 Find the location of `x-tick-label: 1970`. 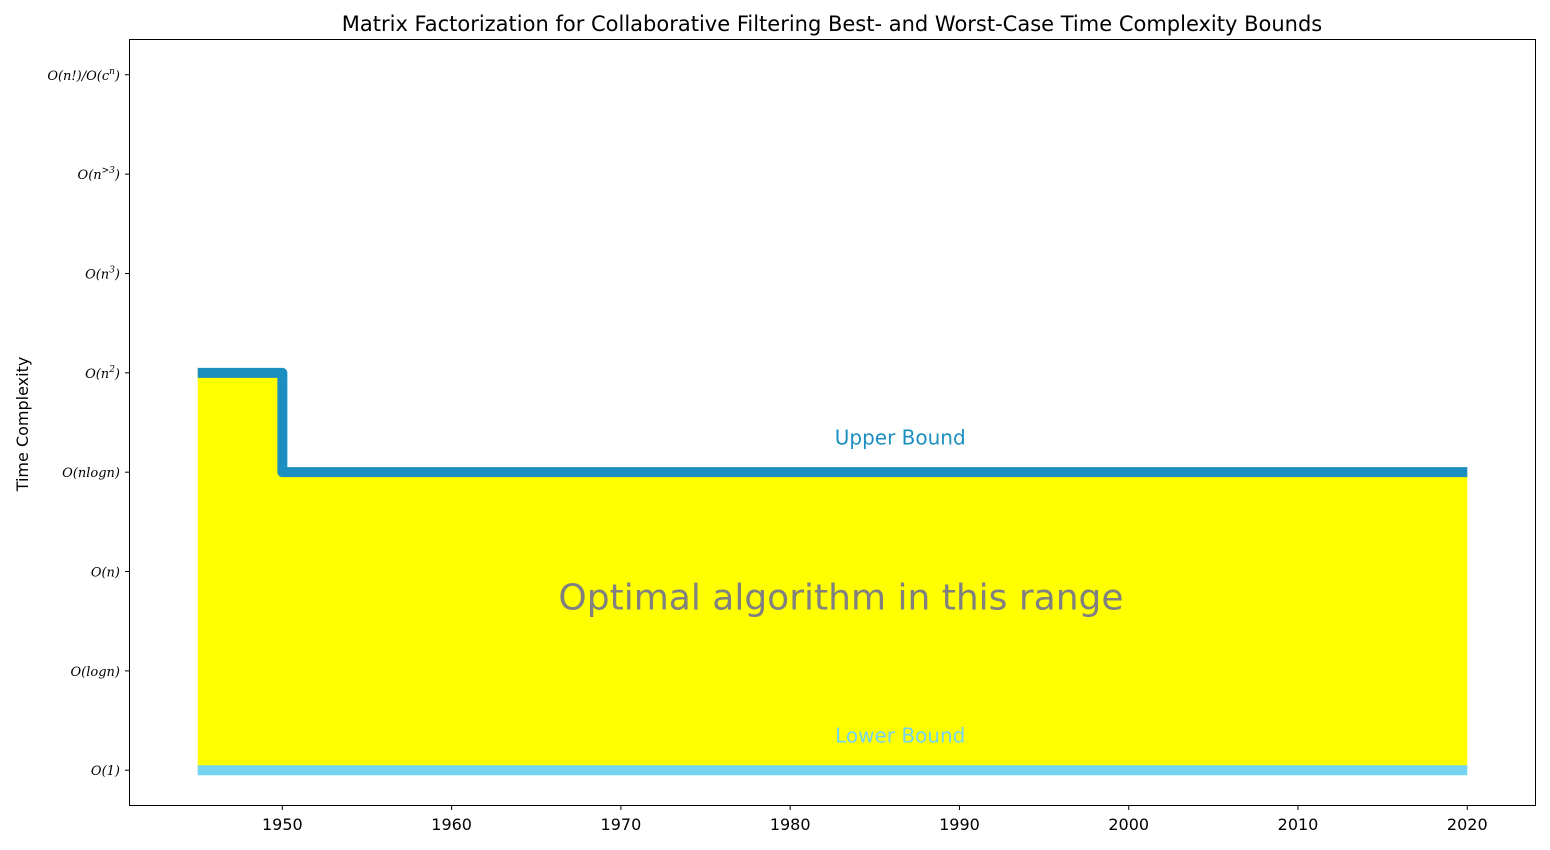

x-tick-label: 1970 is located at coordinates (621, 824).